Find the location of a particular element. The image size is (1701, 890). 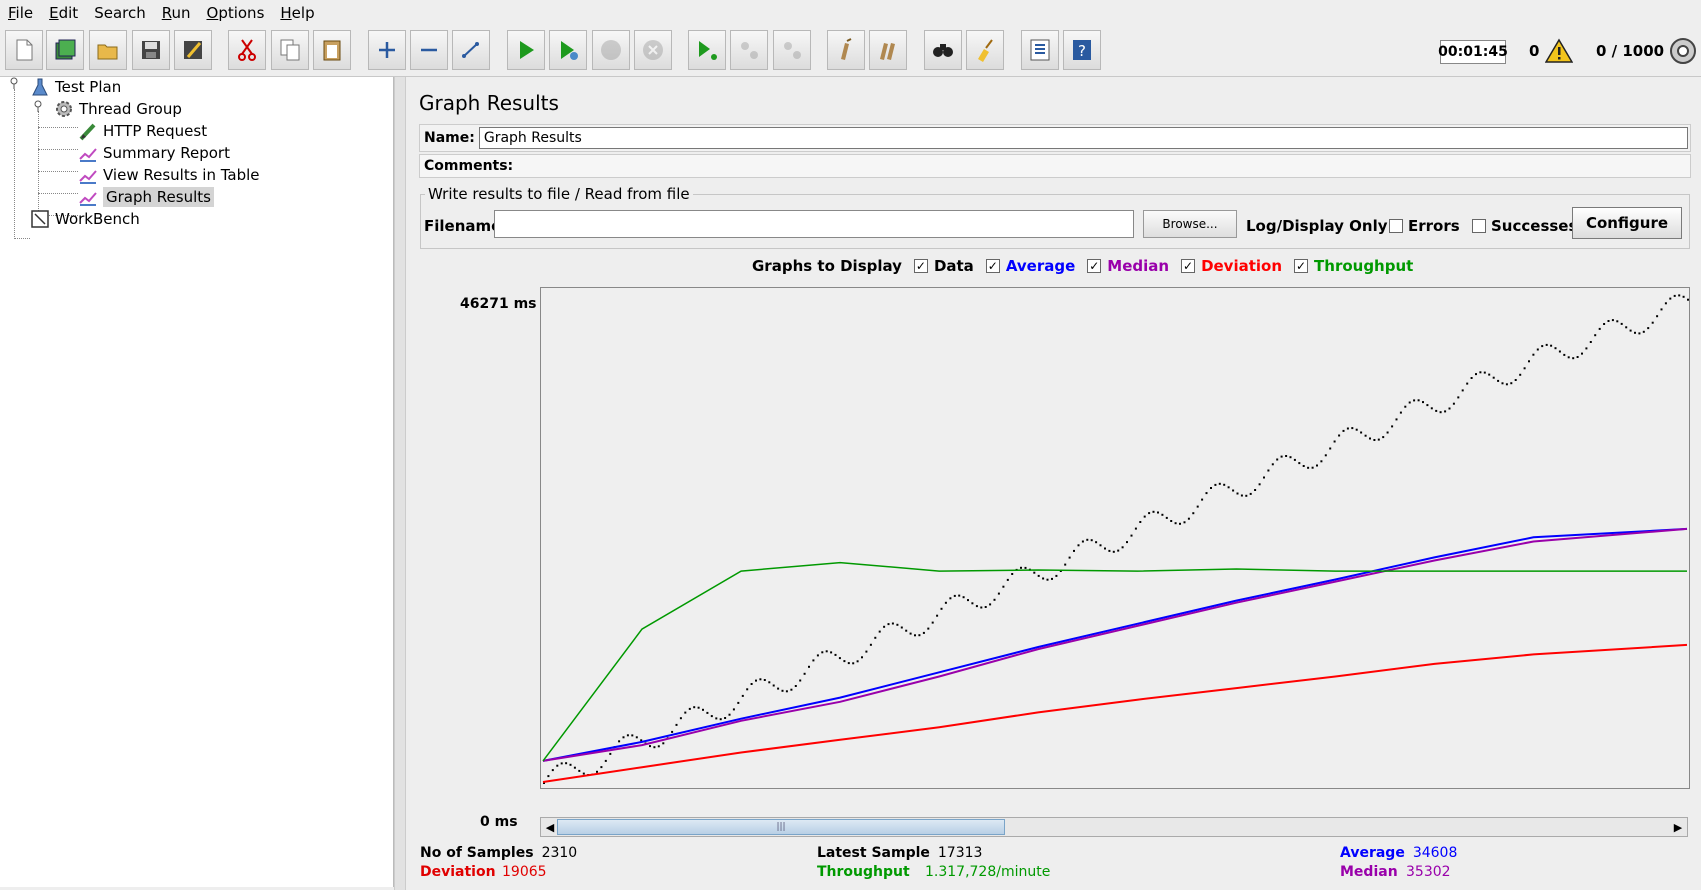

successes-checkbox is located at coordinates (1479, 226).